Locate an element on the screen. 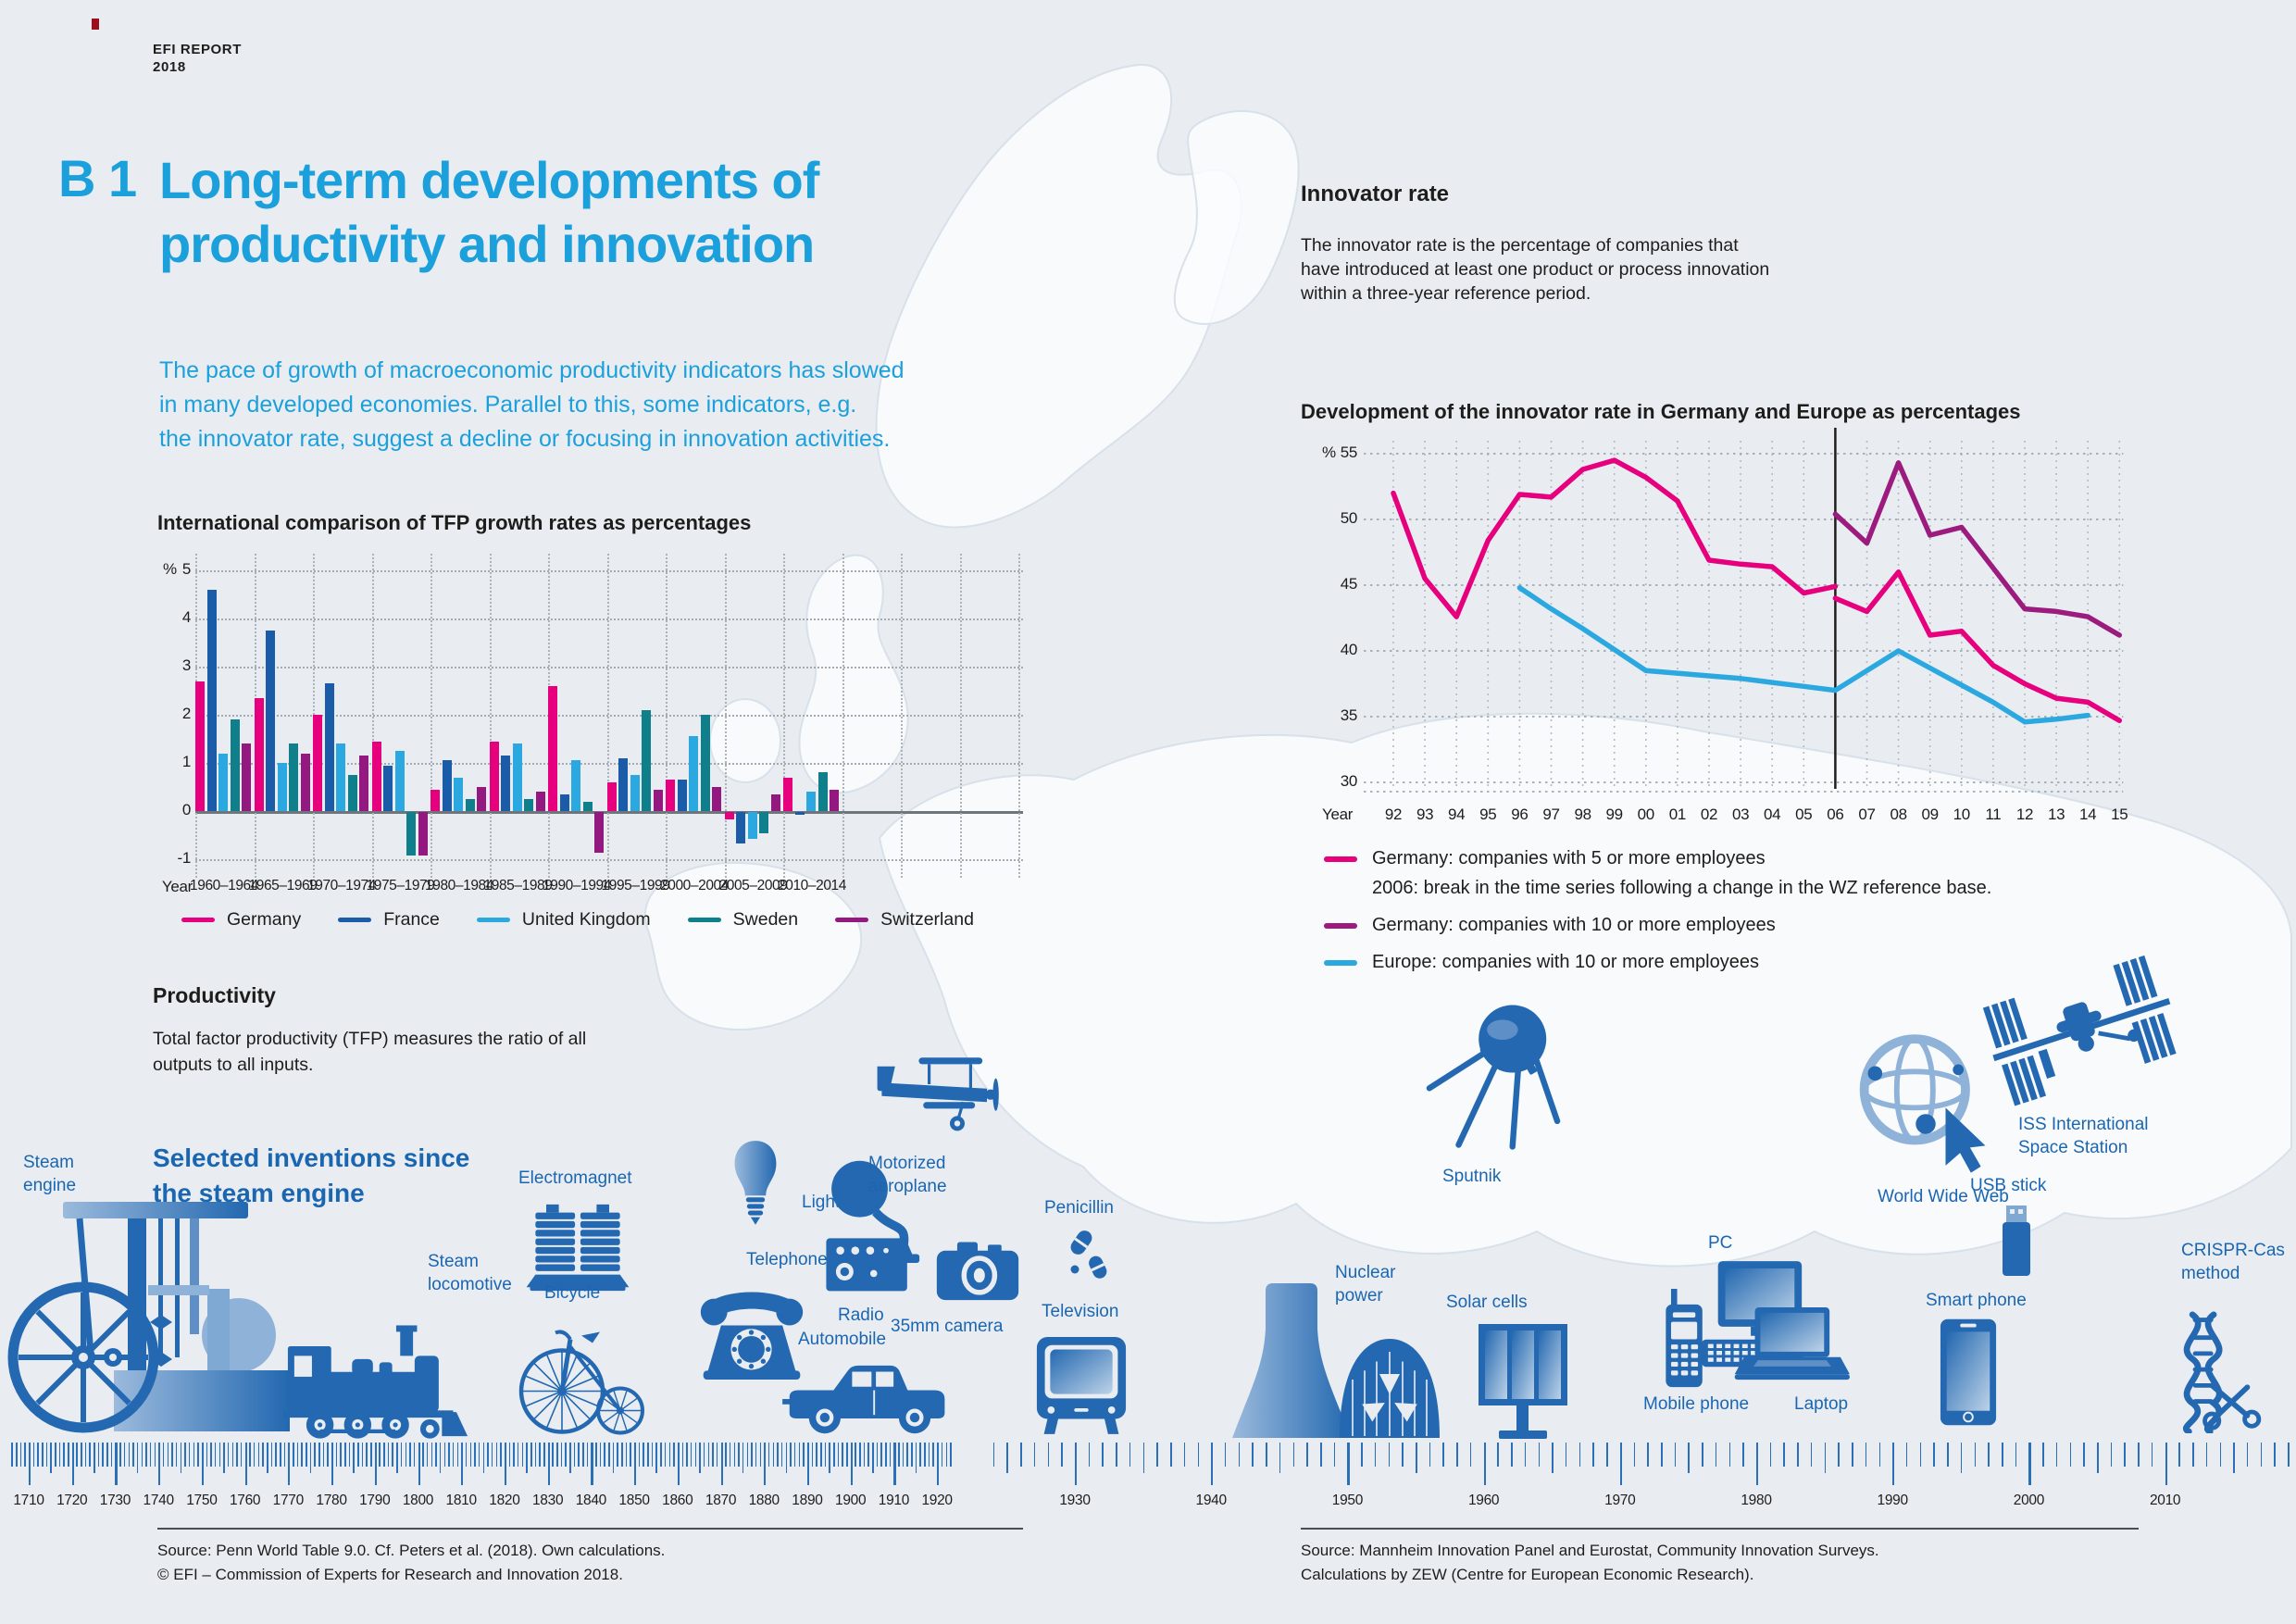  legend-item-sweden: Sweden is located at coordinates (742, 920).